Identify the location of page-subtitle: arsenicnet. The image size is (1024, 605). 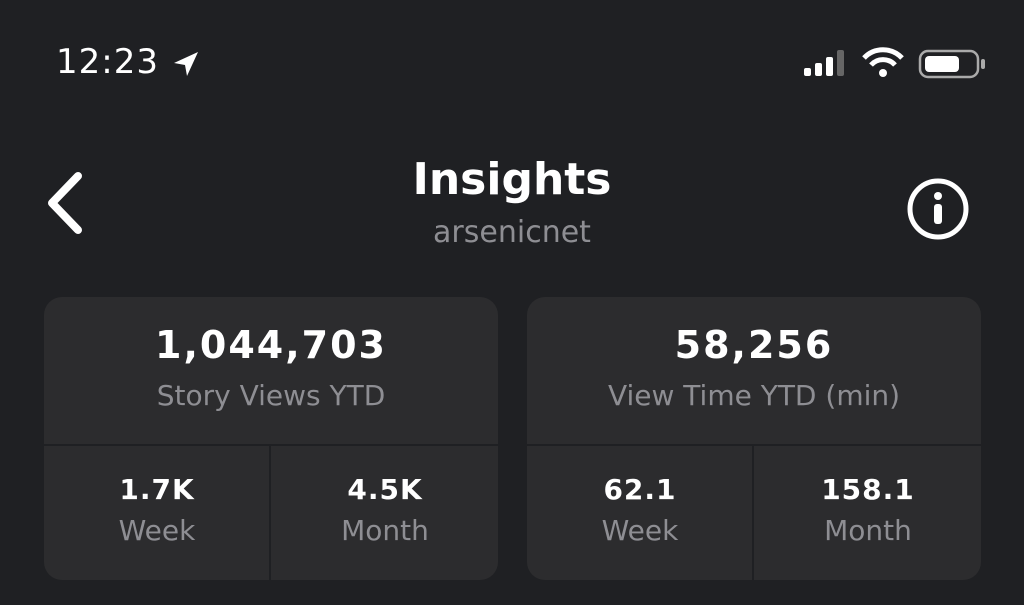
(512, 232).